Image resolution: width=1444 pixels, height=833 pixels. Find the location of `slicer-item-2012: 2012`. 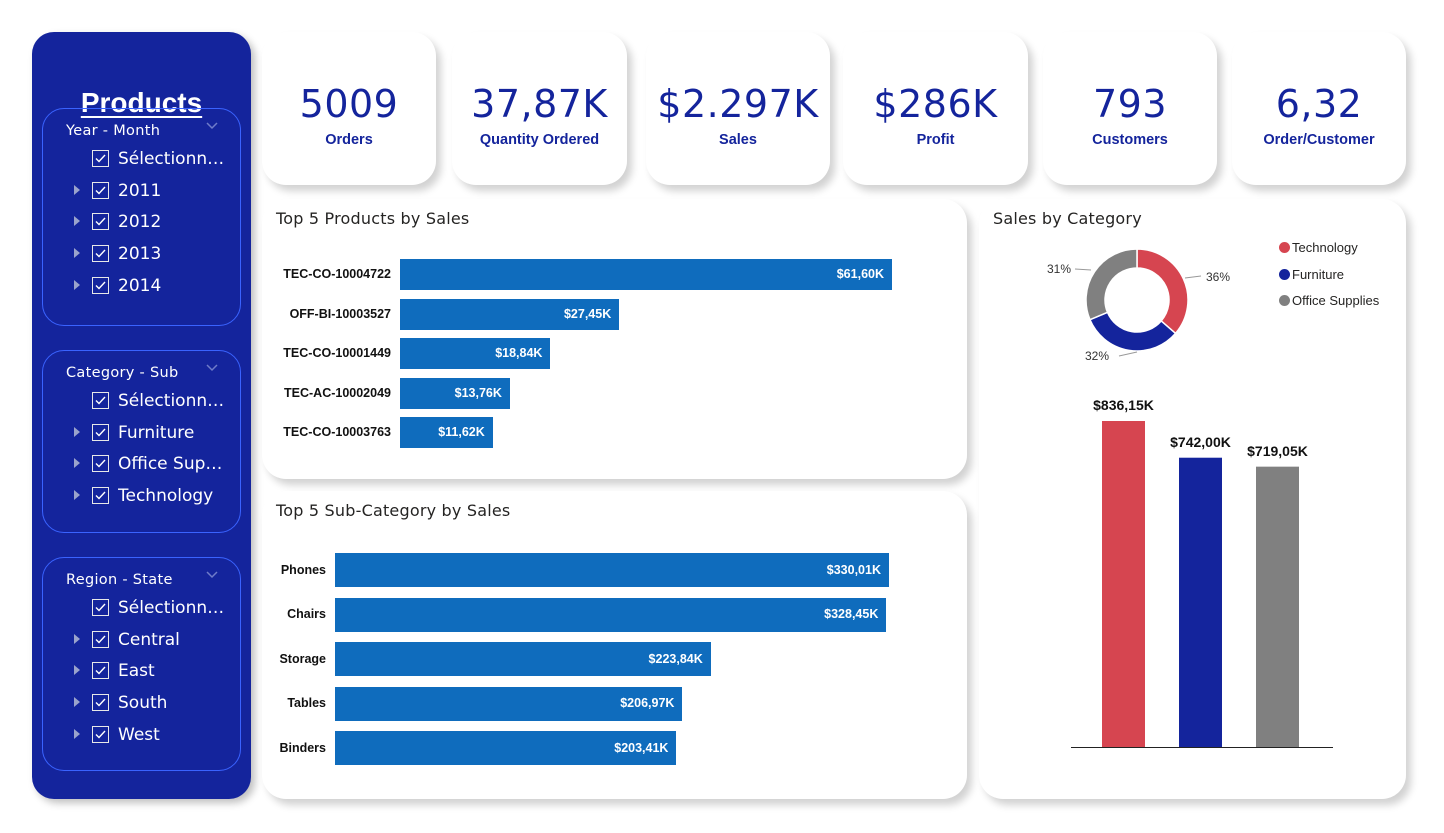

slicer-item-2012: 2012 is located at coordinates (142, 223).